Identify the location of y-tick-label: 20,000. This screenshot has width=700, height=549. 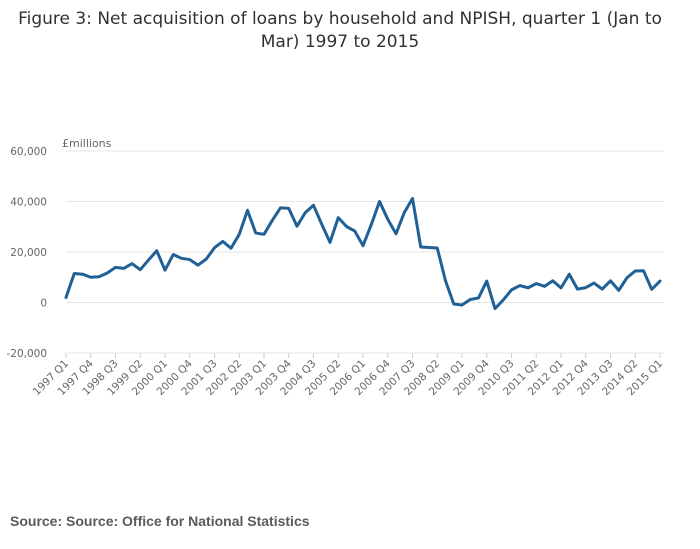
(28, 253).